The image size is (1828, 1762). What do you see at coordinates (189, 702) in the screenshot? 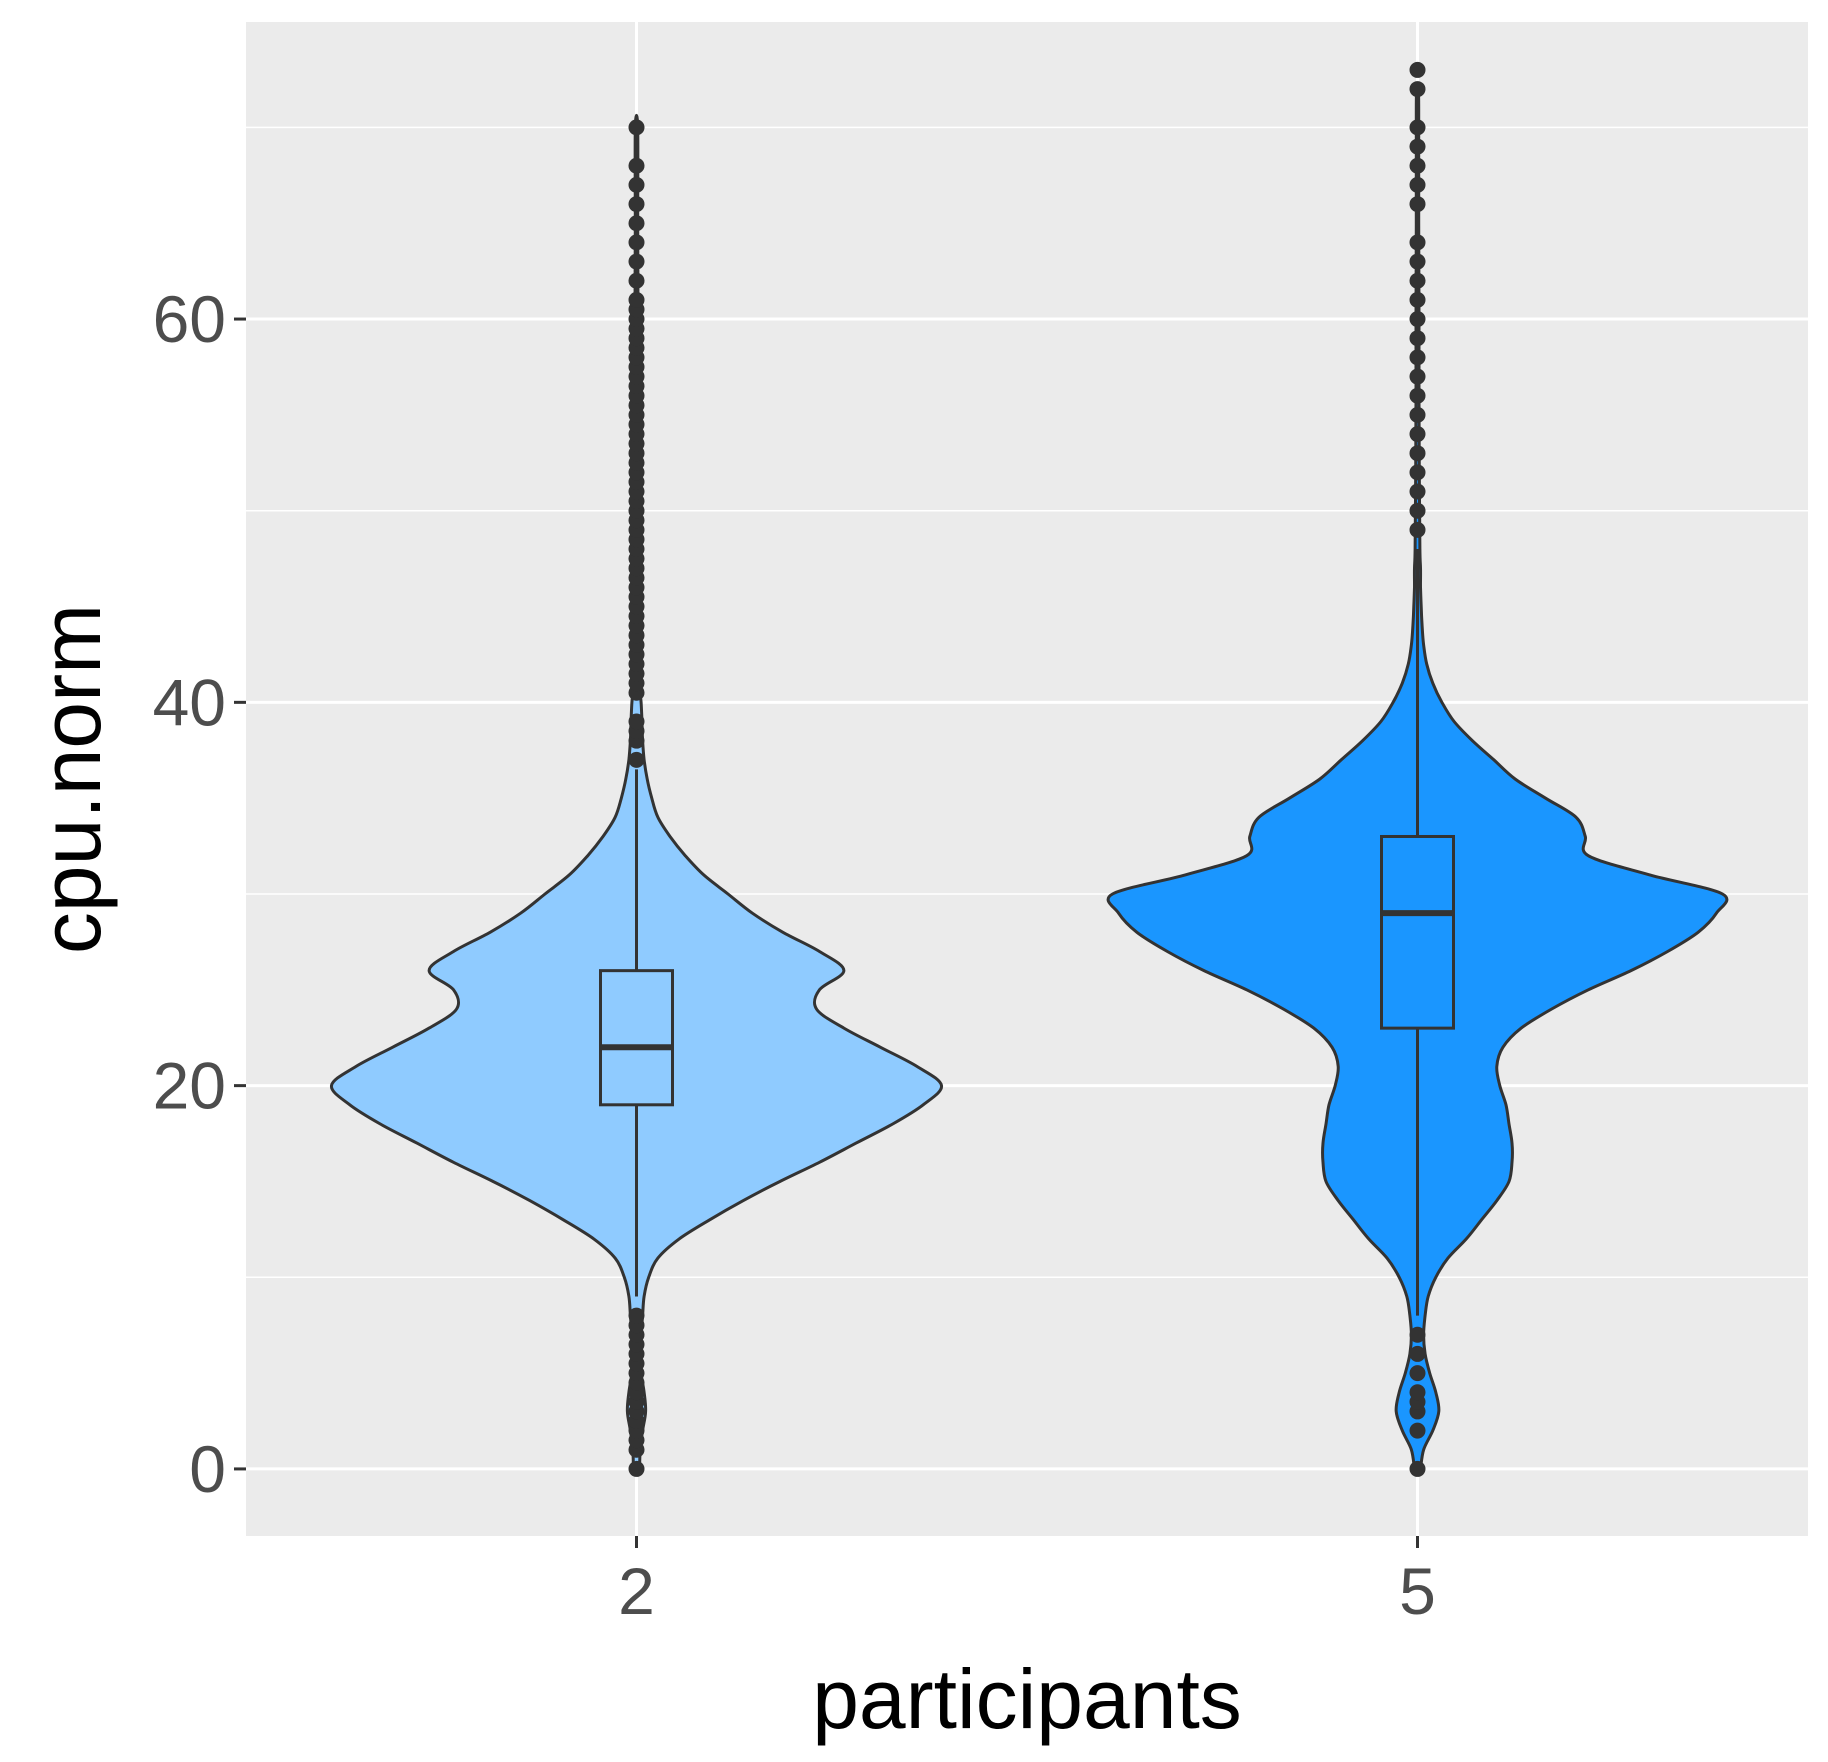
I see `y-tick-label: 40` at bounding box center [189, 702].